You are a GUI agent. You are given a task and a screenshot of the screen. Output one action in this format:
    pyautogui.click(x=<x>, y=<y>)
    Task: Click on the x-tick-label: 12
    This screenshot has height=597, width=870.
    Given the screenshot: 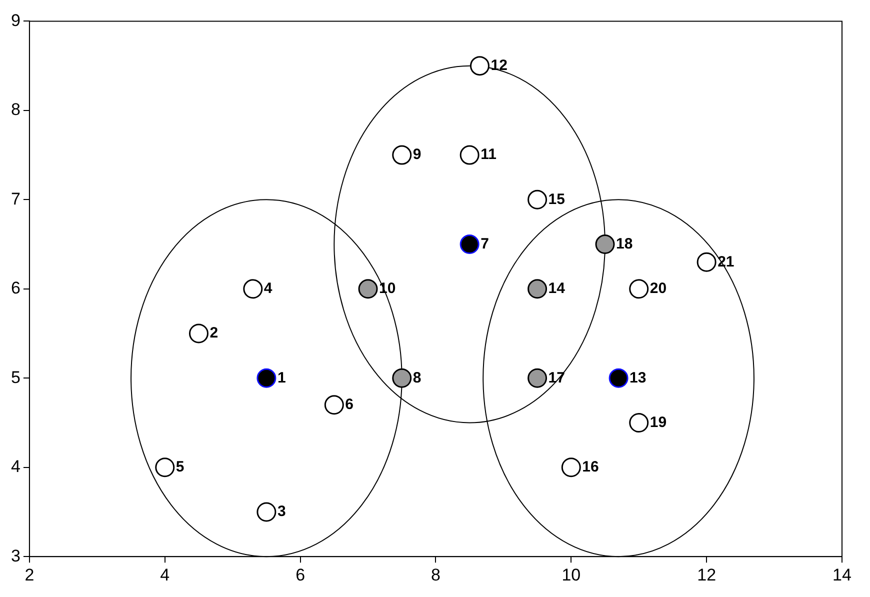 What is the action you would take?
    pyautogui.click(x=706, y=574)
    